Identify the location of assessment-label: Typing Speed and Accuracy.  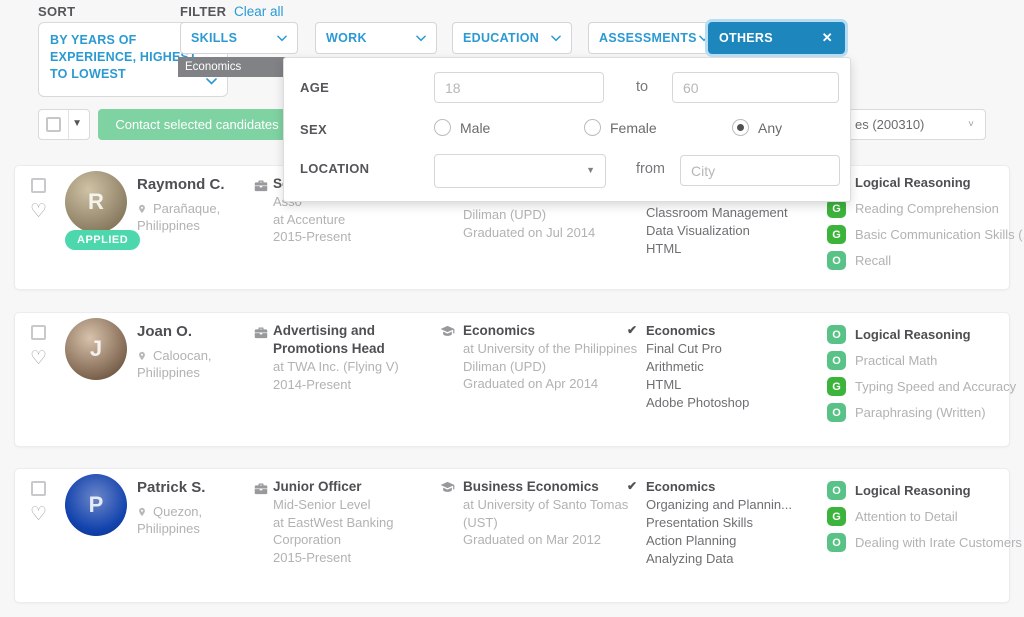
(936, 386).